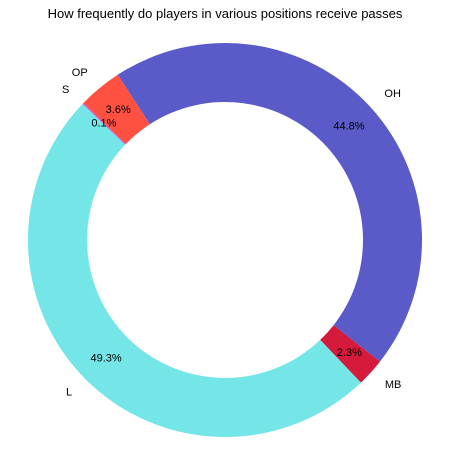 This screenshot has width=450, height=464. I want to click on slice-s, so click(104, 124).